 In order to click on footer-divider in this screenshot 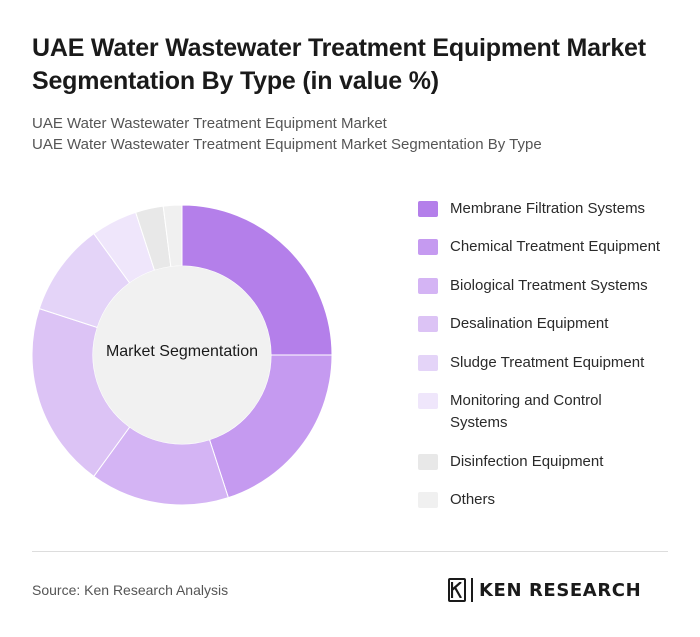, I will do `click(350, 551)`.